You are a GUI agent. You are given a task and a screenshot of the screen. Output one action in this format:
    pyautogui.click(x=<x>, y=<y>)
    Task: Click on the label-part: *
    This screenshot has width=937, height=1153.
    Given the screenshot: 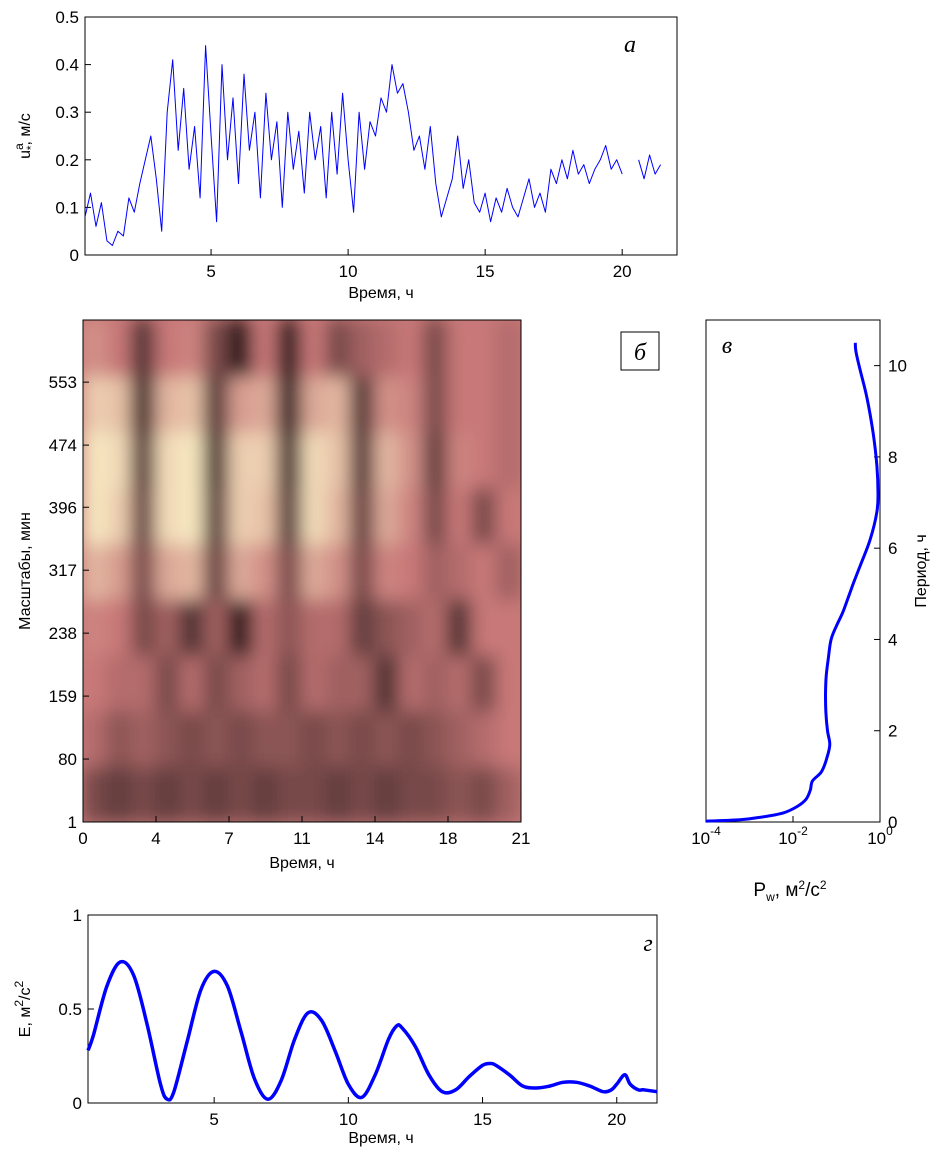 What is the action you would take?
    pyautogui.click(x=31, y=147)
    